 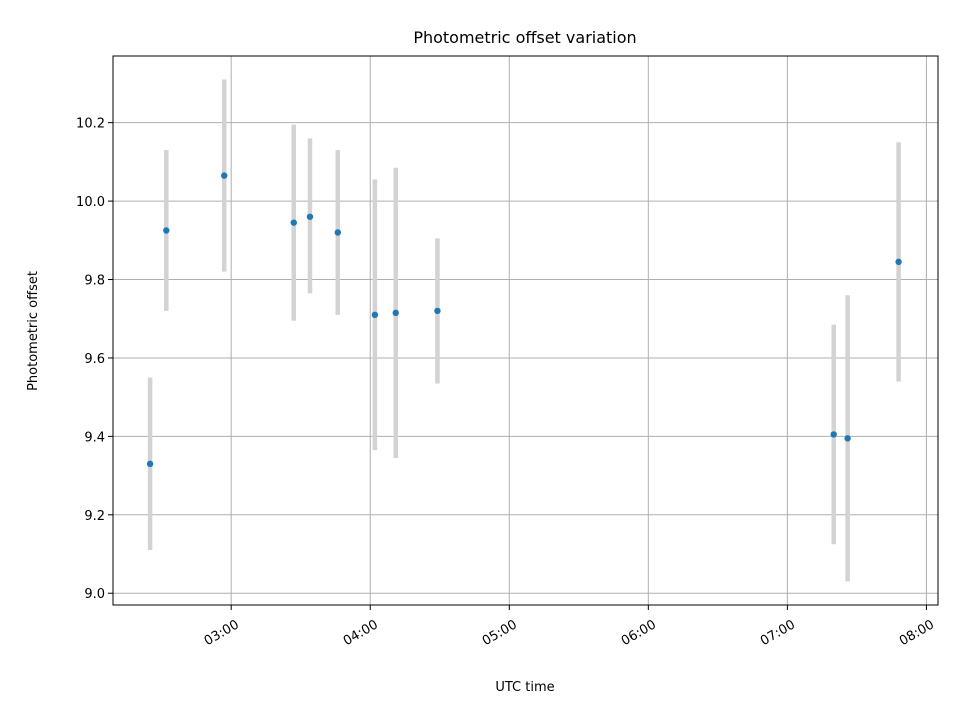 I want to click on chart-title: Photometric offset variation, so click(x=524, y=37).